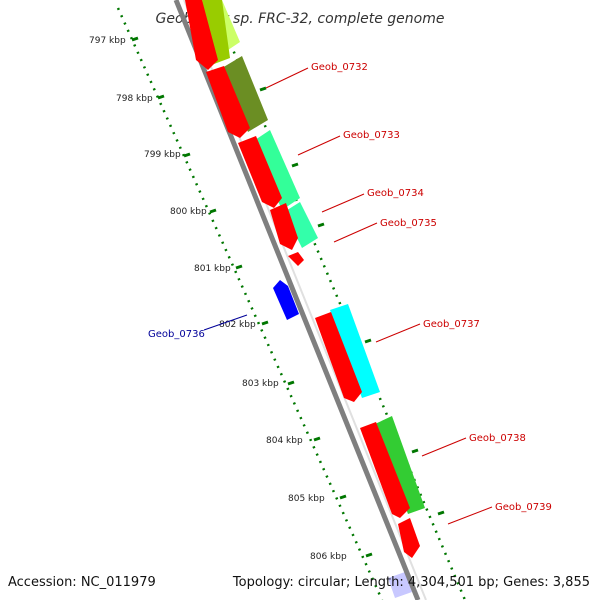 This screenshot has height=600, width=600. What do you see at coordinates (339, 67) in the screenshot?
I see `gene-label-geob-0732: Geob_0732` at bounding box center [339, 67].